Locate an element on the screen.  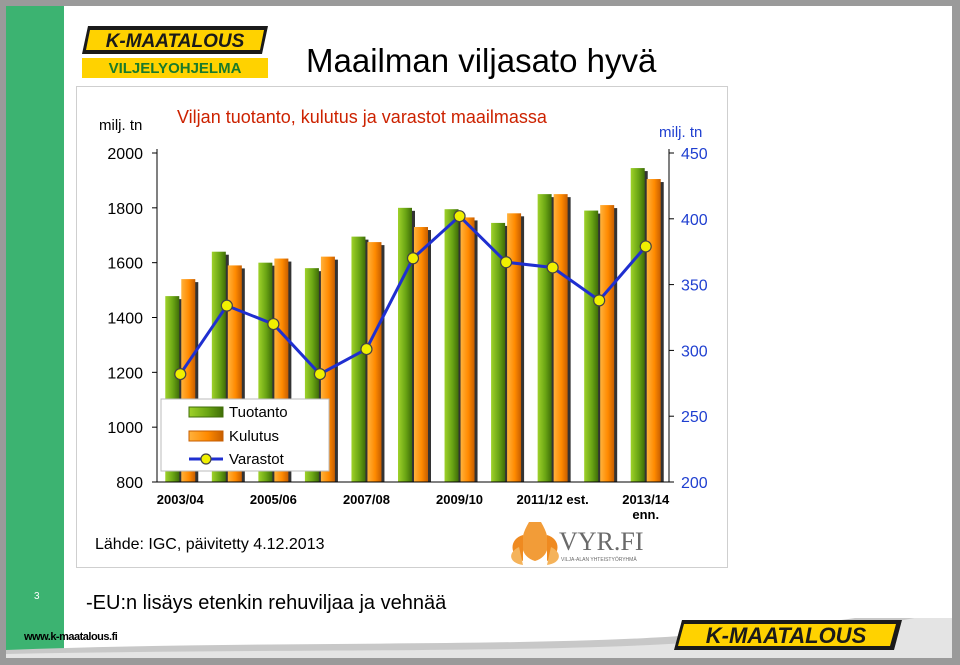
green-sidebar is located at coordinates (35, 332).